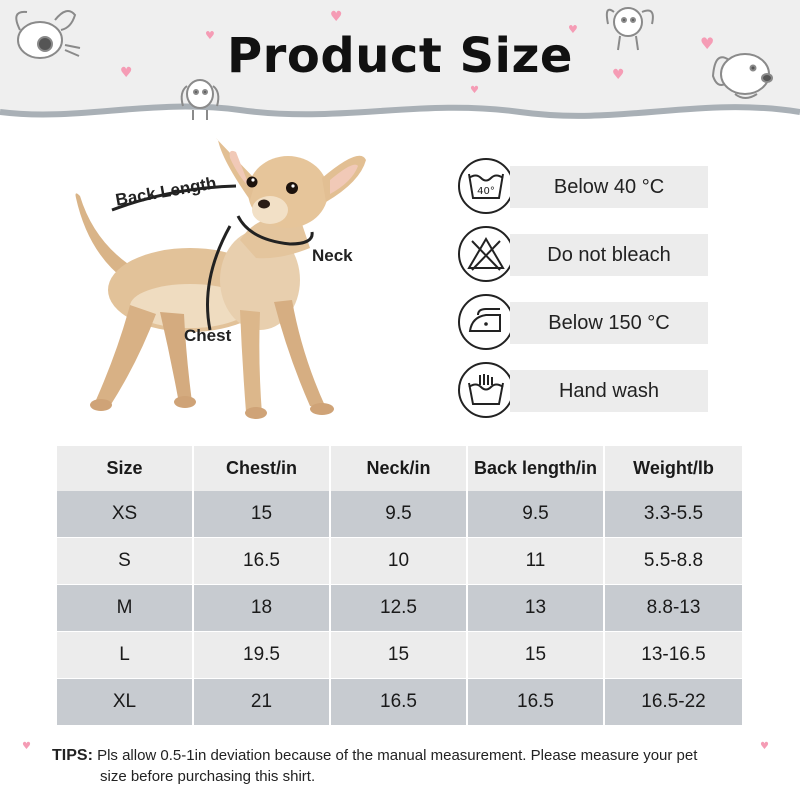  I want to click on back-length-line, so click(174, 198).